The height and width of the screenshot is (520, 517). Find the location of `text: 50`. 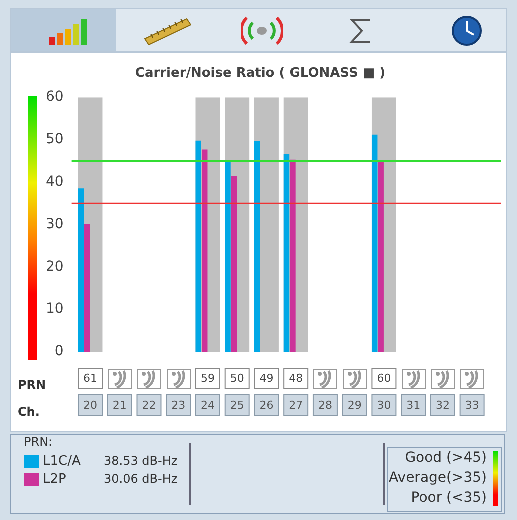

text: 50 is located at coordinates (237, 378).